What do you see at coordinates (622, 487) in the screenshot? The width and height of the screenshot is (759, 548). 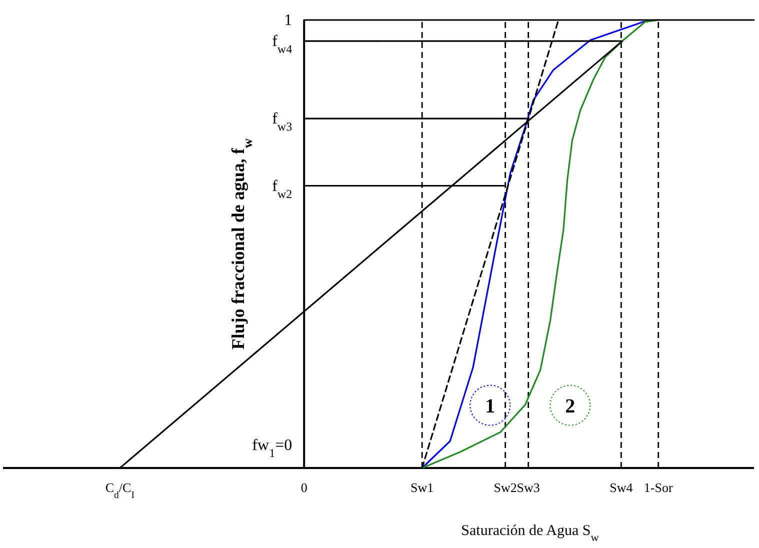 I see `x-tick-label: Sw4` at bounding box center [622, 487].